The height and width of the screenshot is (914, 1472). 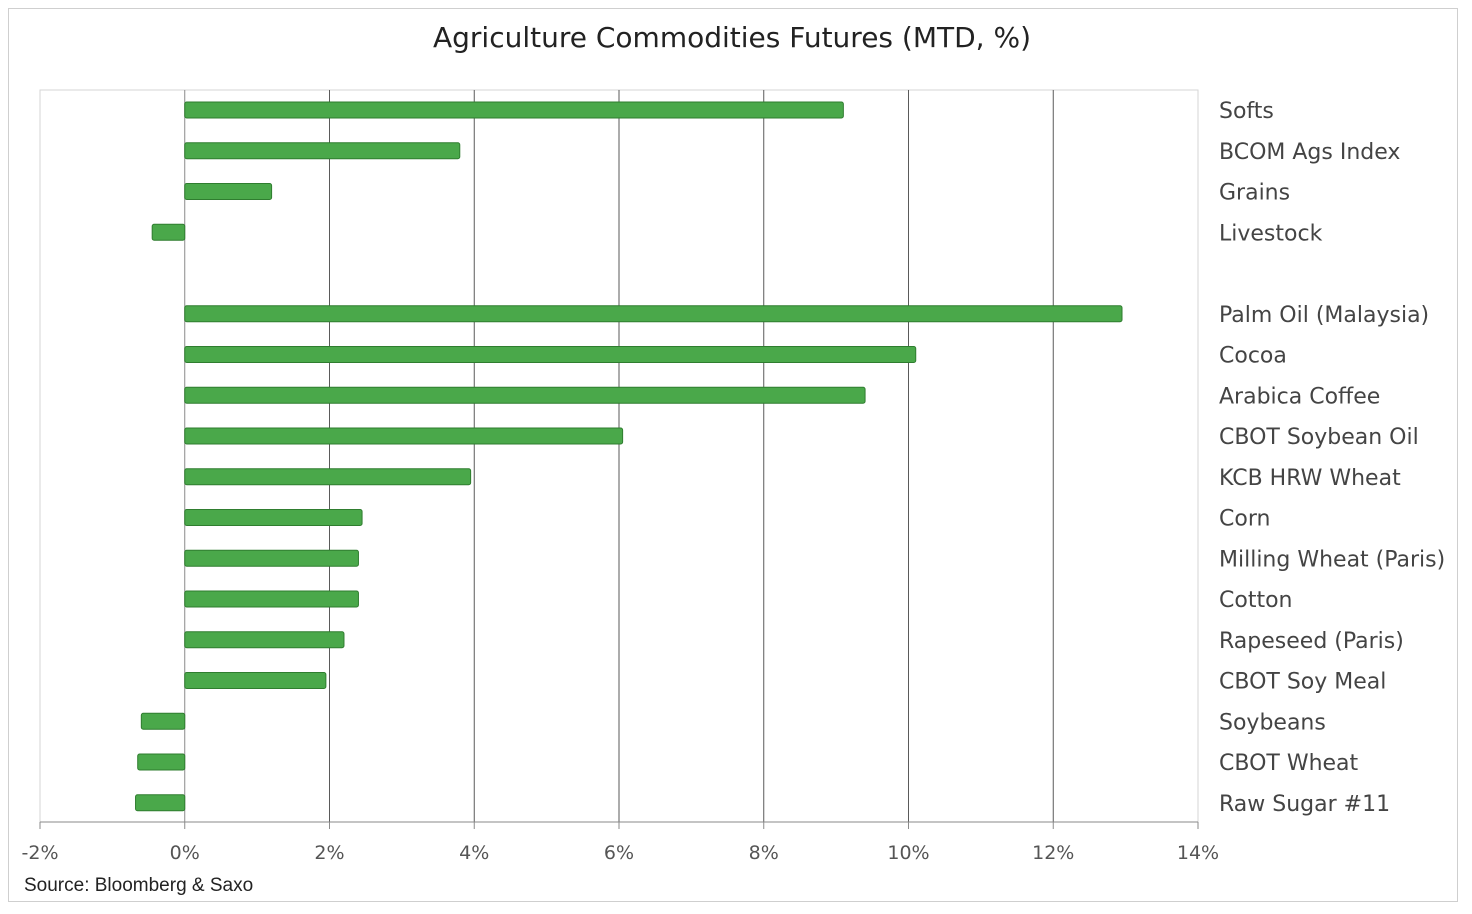 What do you see at coordinates (1310, 478) in the screenshot?
I see `category-label: KCB HRW Wheat` at bounding box center [1310, 478].